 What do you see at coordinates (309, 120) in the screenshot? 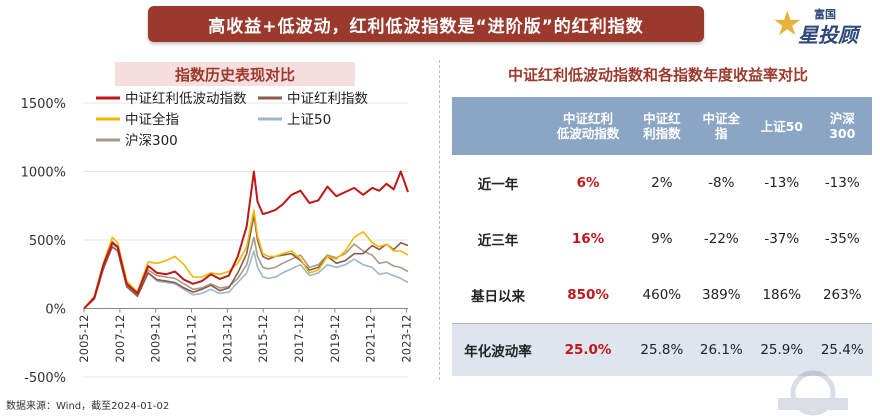
I see `legend-label: 上证50` at bounding box center [309, 120].